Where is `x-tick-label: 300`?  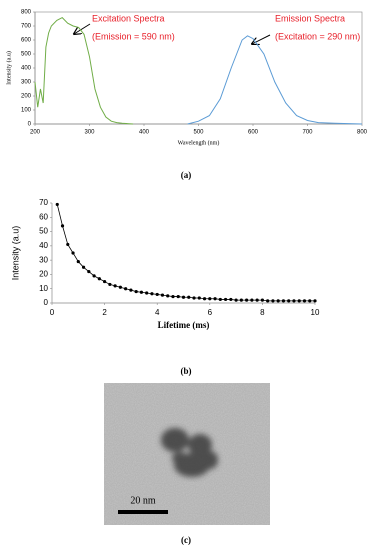 x-tick-label: 300 is located at coordinates (89, 133).